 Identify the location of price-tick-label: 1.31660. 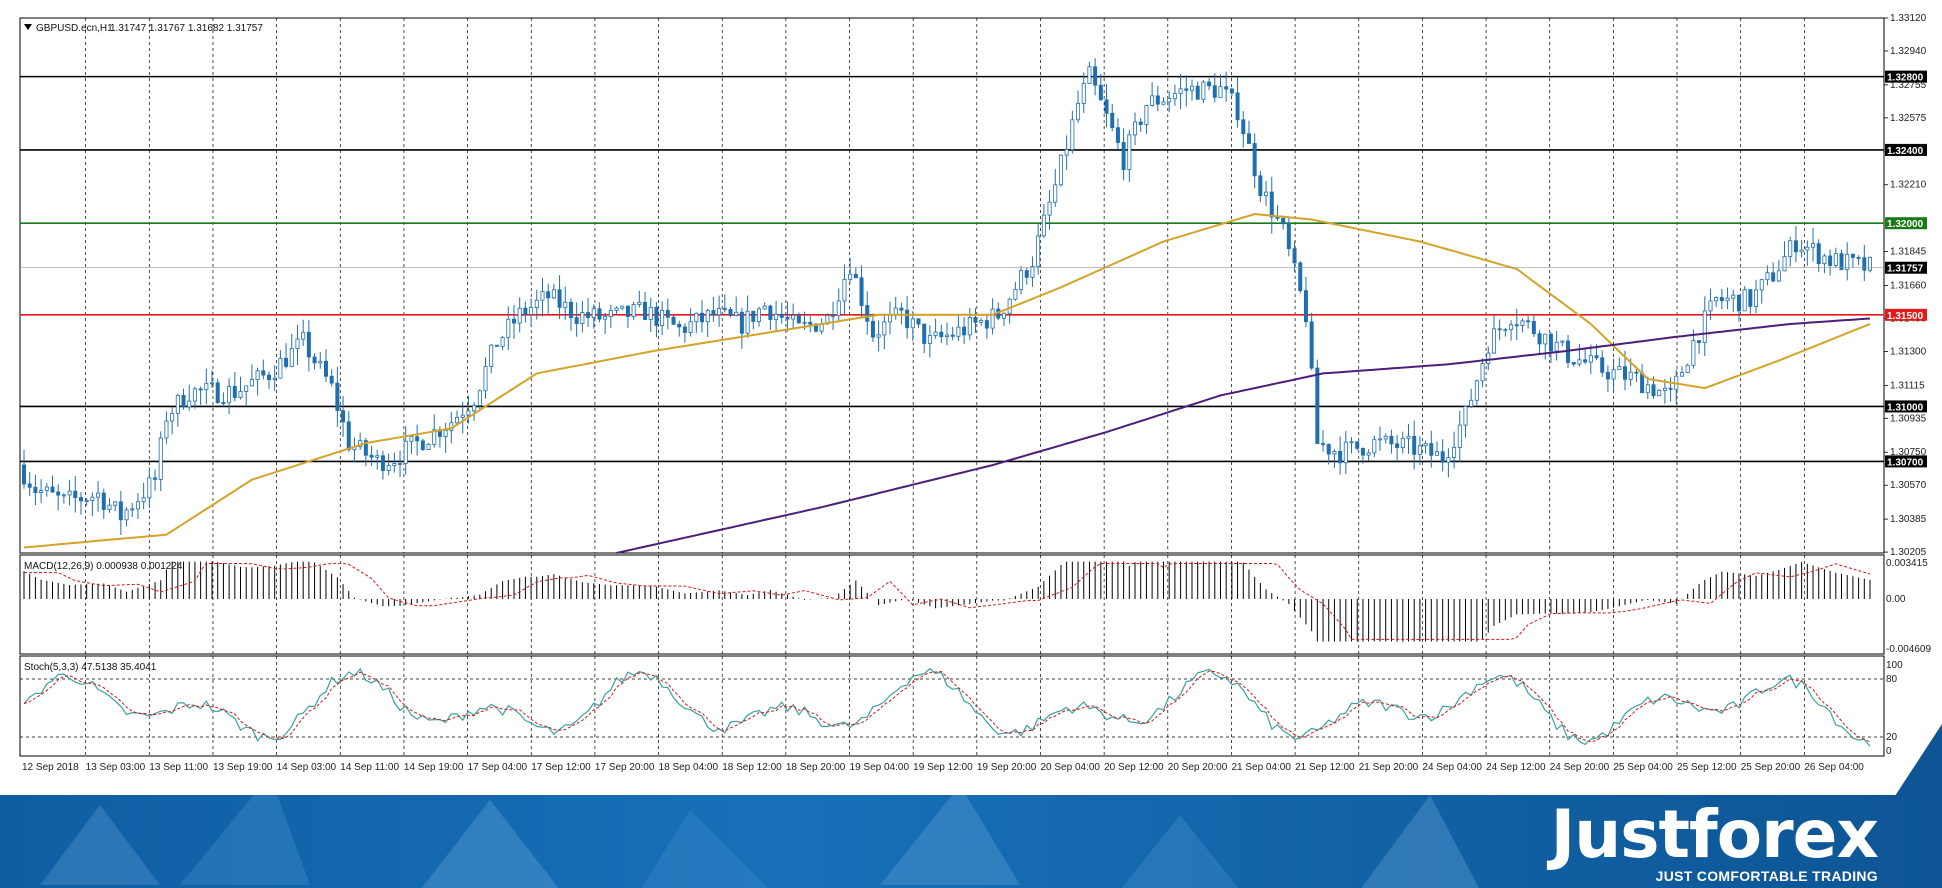
(1908, 286).